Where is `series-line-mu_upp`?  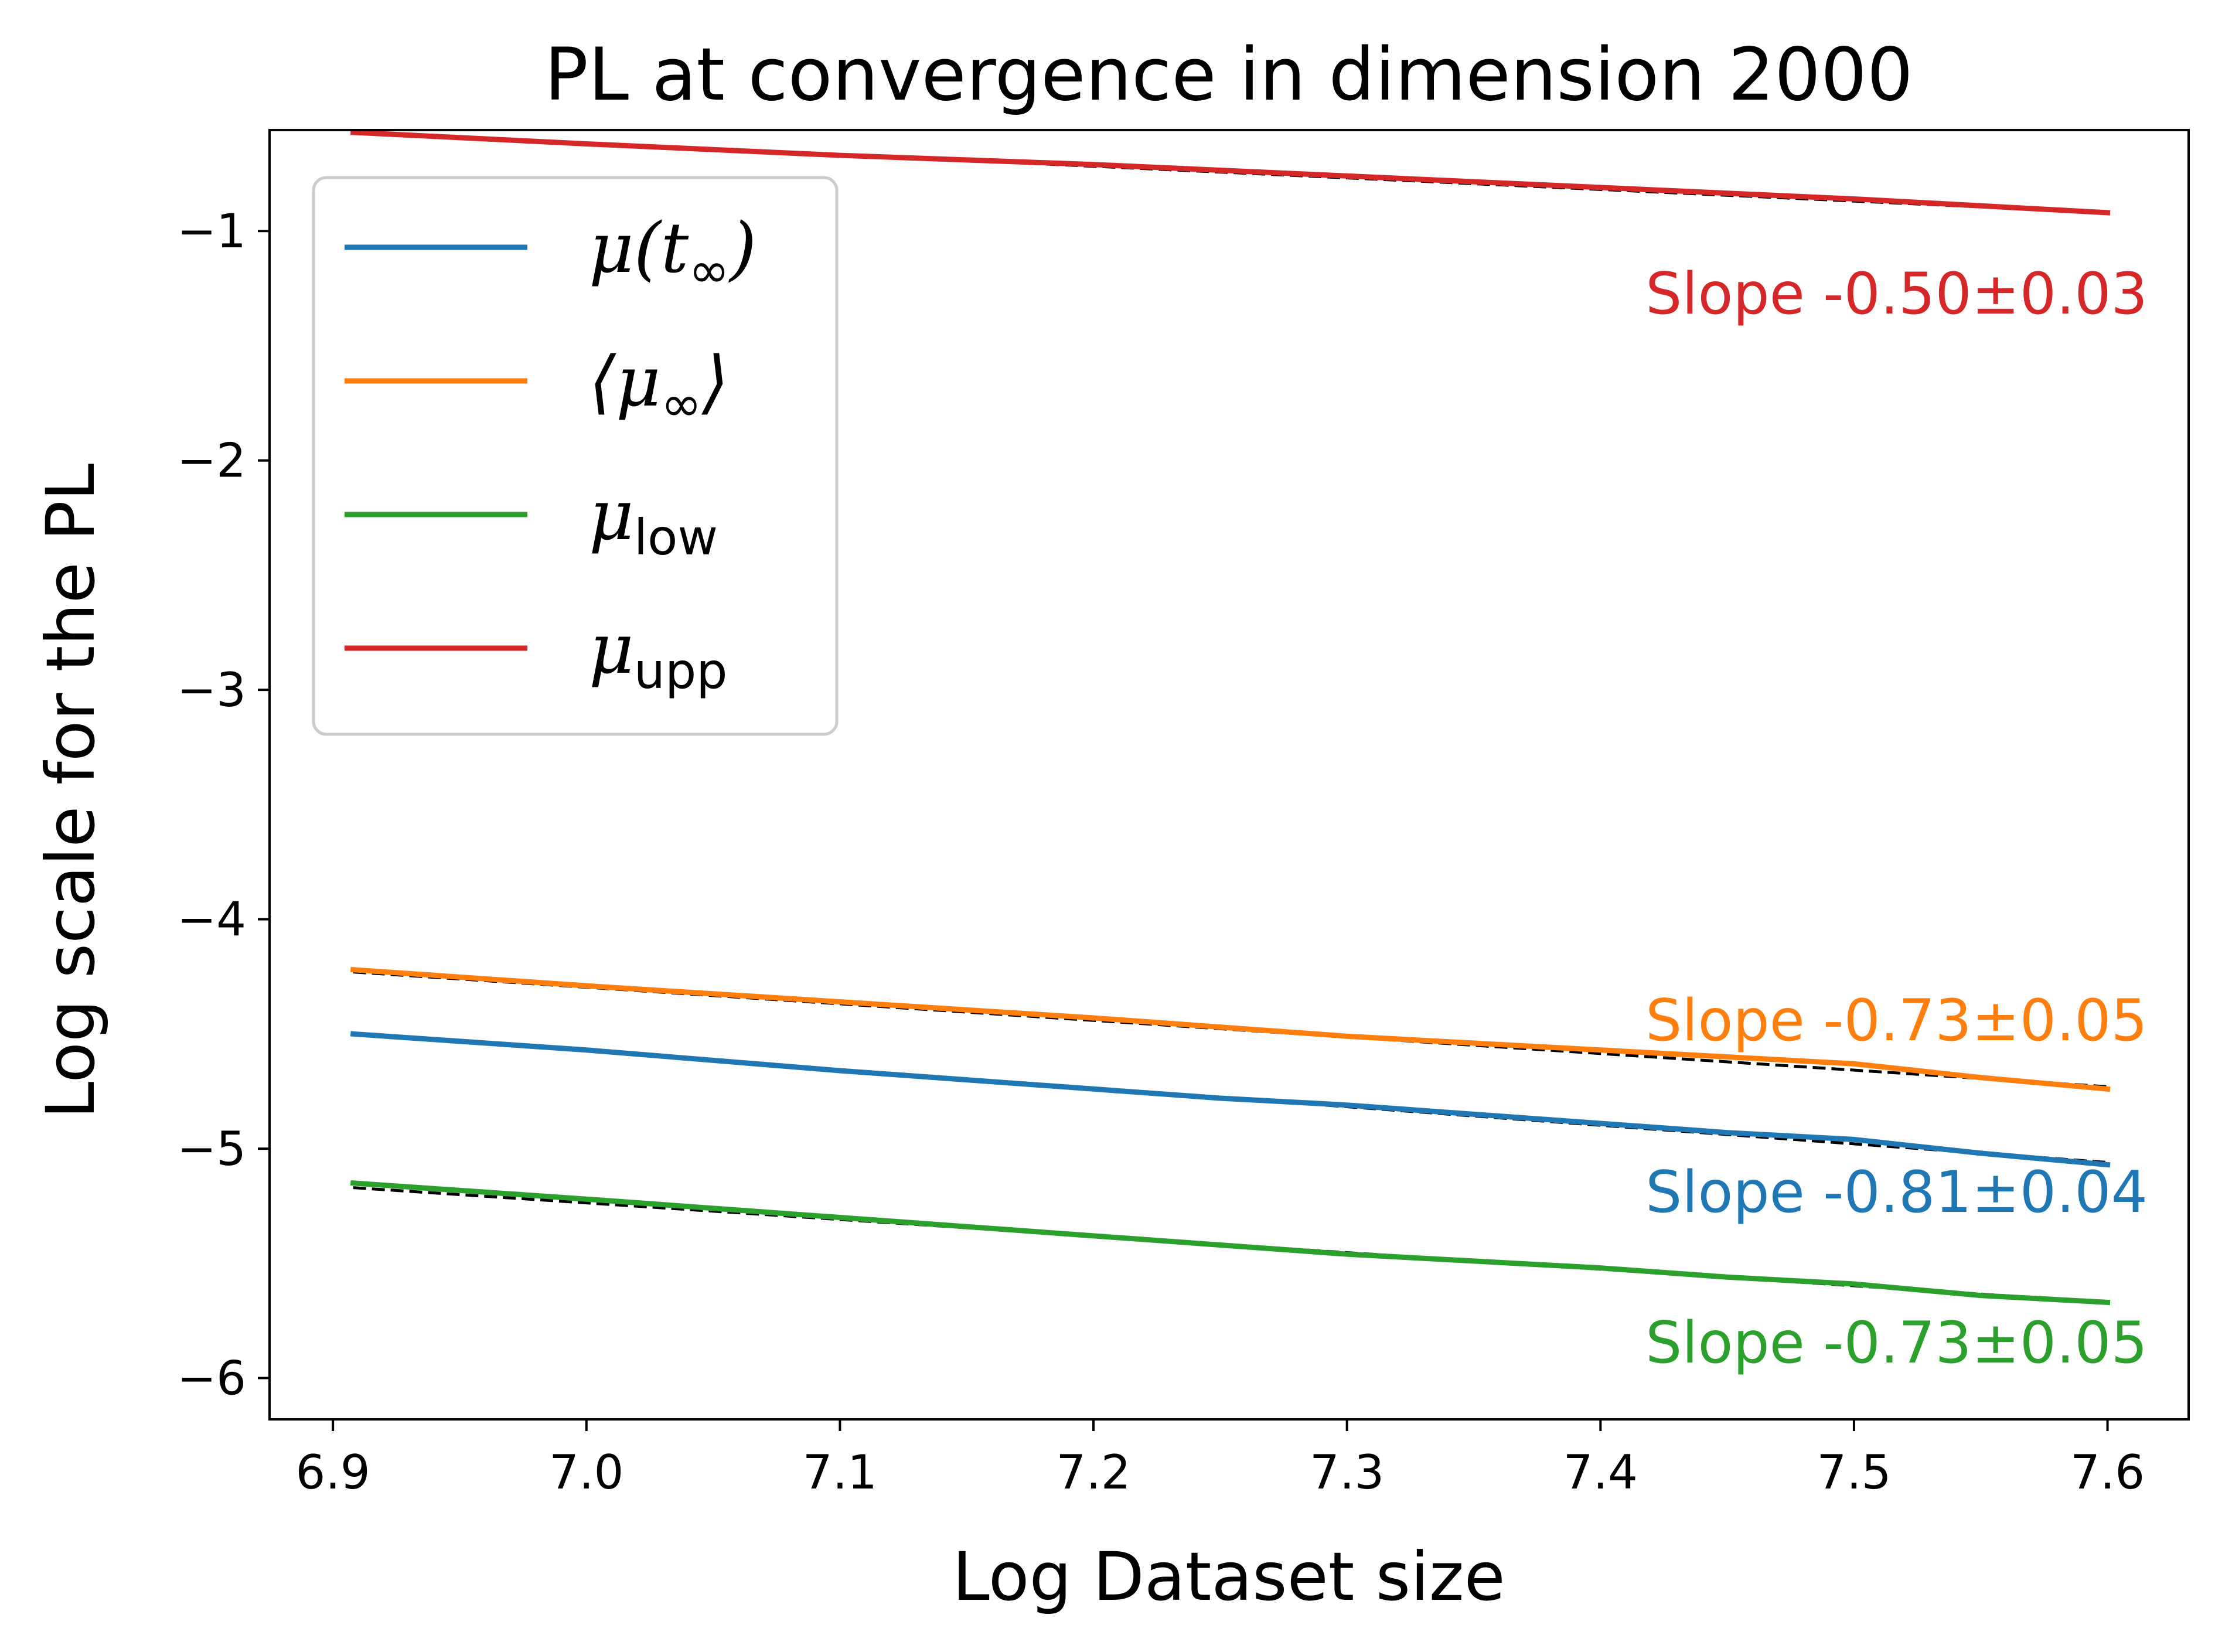
series-line-mu_upp is located at coordinates (1230, 173).